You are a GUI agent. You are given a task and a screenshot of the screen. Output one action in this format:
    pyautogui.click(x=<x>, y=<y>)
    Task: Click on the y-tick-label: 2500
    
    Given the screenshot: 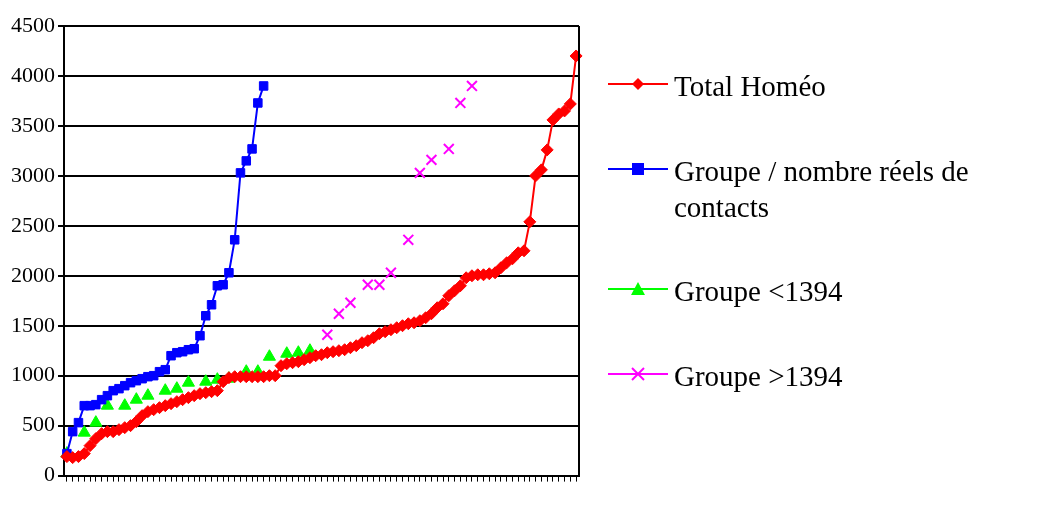 What is the action you would take?
    pyautogui.click(x=33, y=224)
    